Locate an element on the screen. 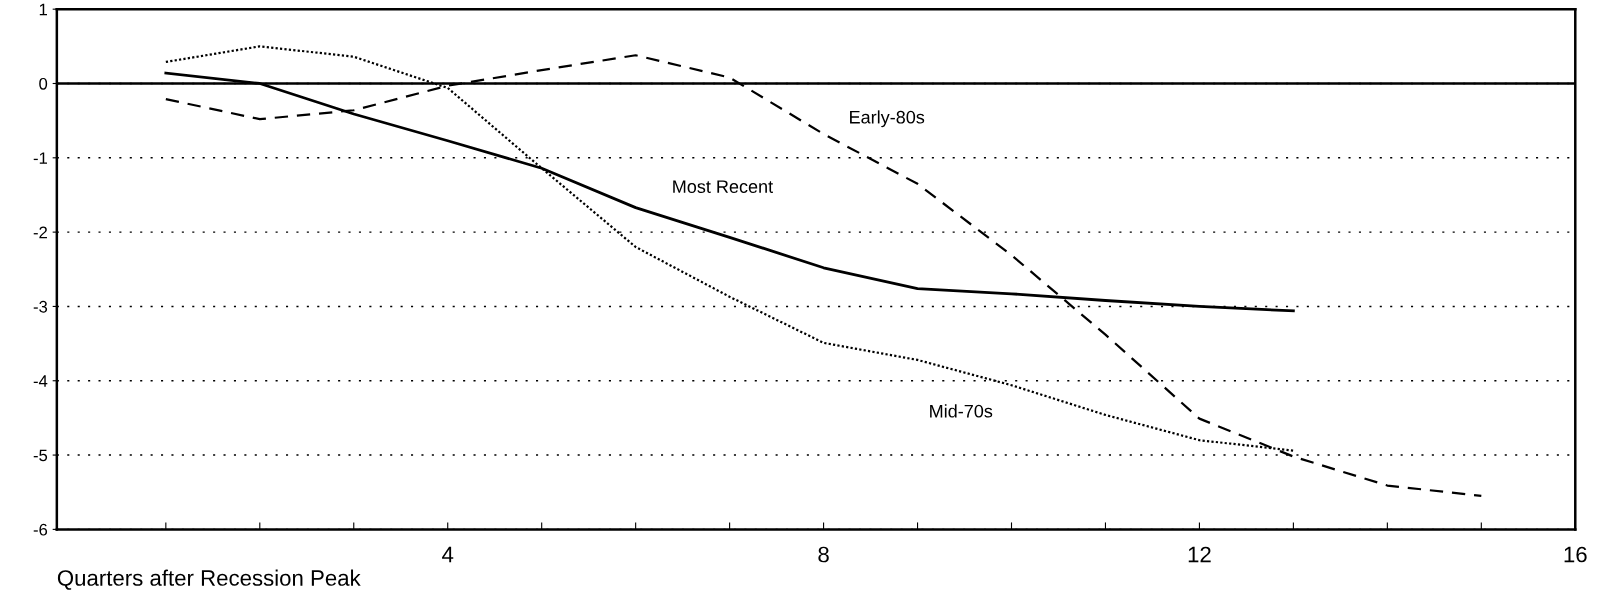 Image resolution: width=1624 pixels, height=612 pixels. y-tick-label: -1 is located at coordinates (40, 158).